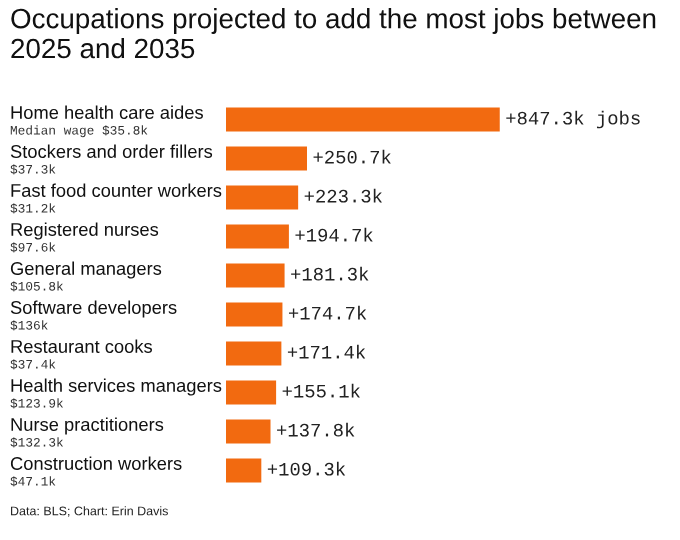  I want to click on data-label: +137.8k, so click(316, 429).